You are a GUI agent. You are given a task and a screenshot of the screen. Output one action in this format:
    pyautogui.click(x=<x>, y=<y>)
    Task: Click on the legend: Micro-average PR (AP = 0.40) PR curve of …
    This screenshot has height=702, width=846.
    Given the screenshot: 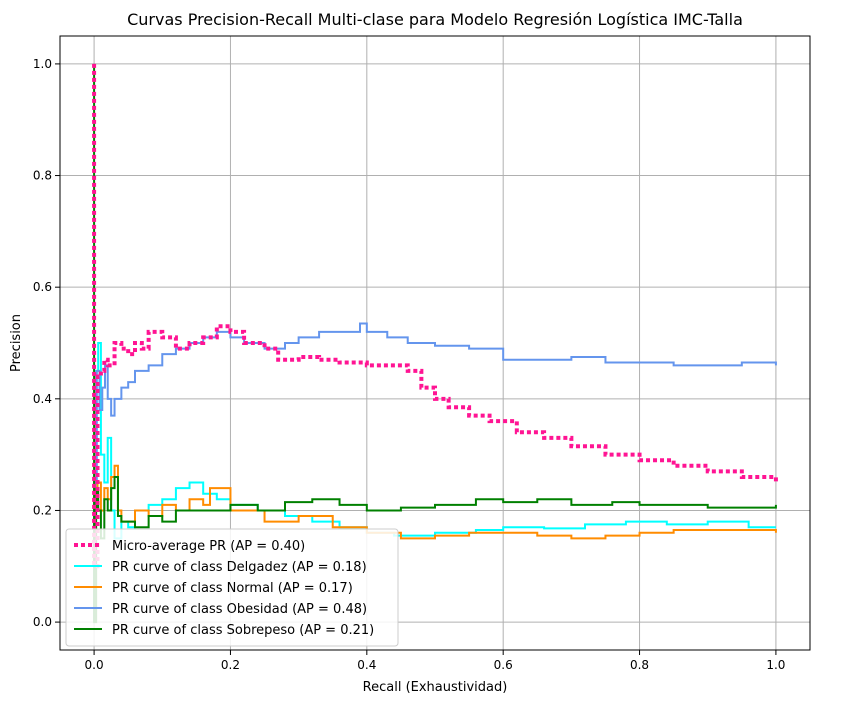 What is the action you would take?
    pyautogui.click(x=232, y=587)
    